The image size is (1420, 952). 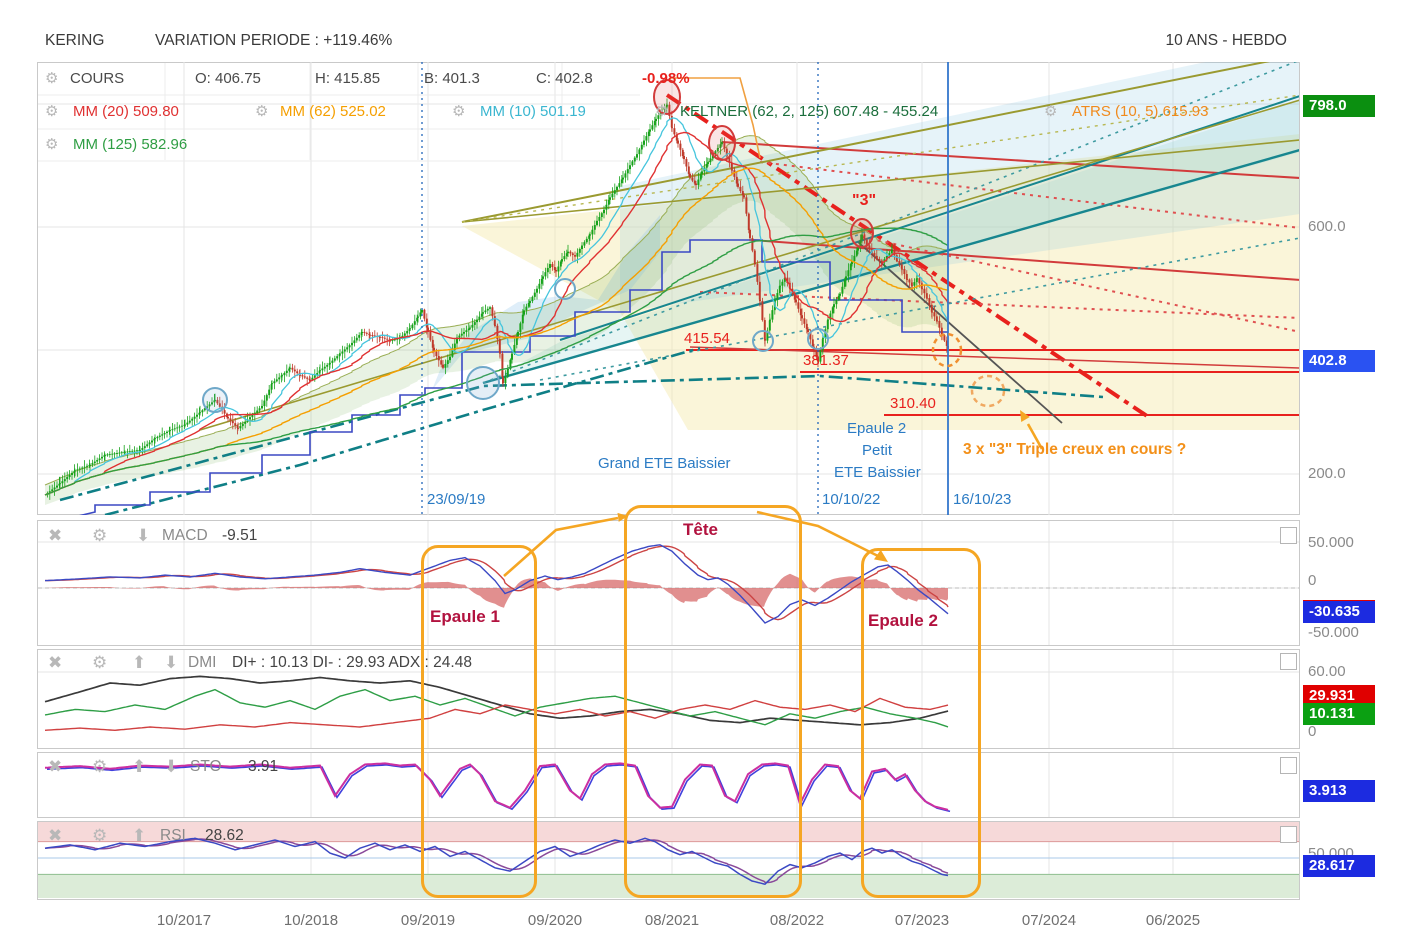 What do you see at coordinates (228, 78) in the screenshot?
I see `legend-open: O: 406.75` at bounding box center [228, 78].